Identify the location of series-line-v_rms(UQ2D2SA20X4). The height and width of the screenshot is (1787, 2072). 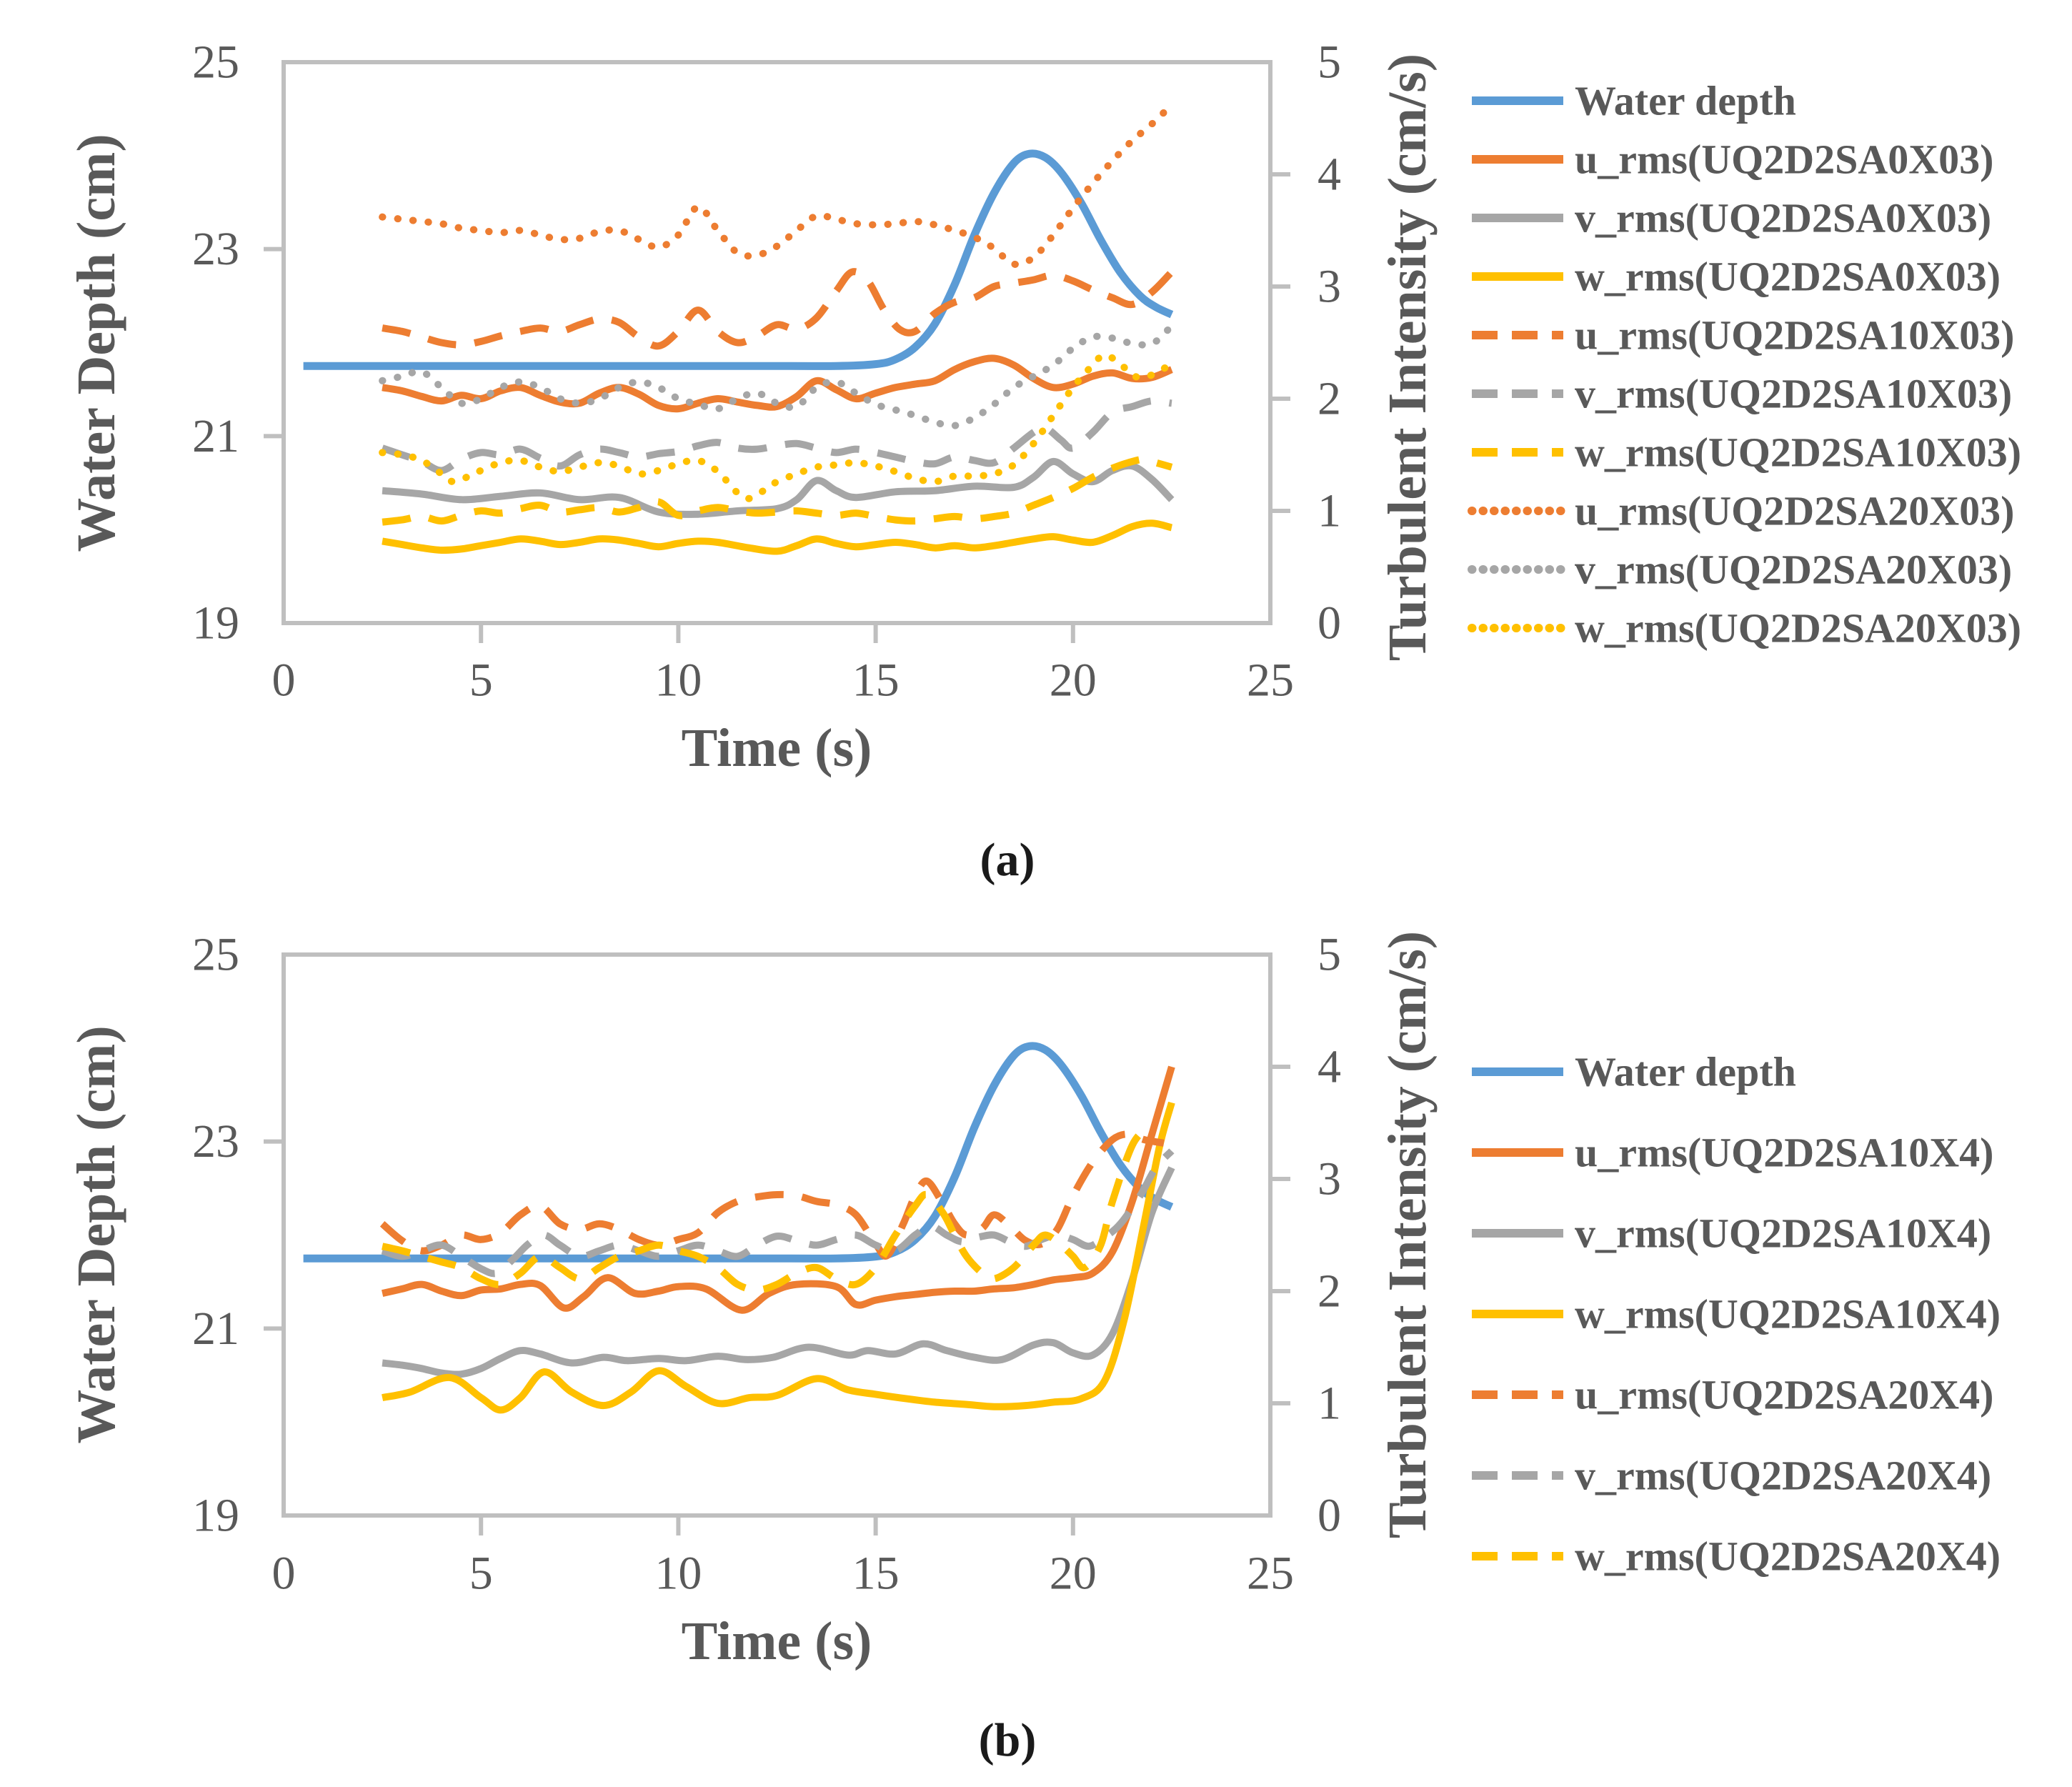
(778, 1213).